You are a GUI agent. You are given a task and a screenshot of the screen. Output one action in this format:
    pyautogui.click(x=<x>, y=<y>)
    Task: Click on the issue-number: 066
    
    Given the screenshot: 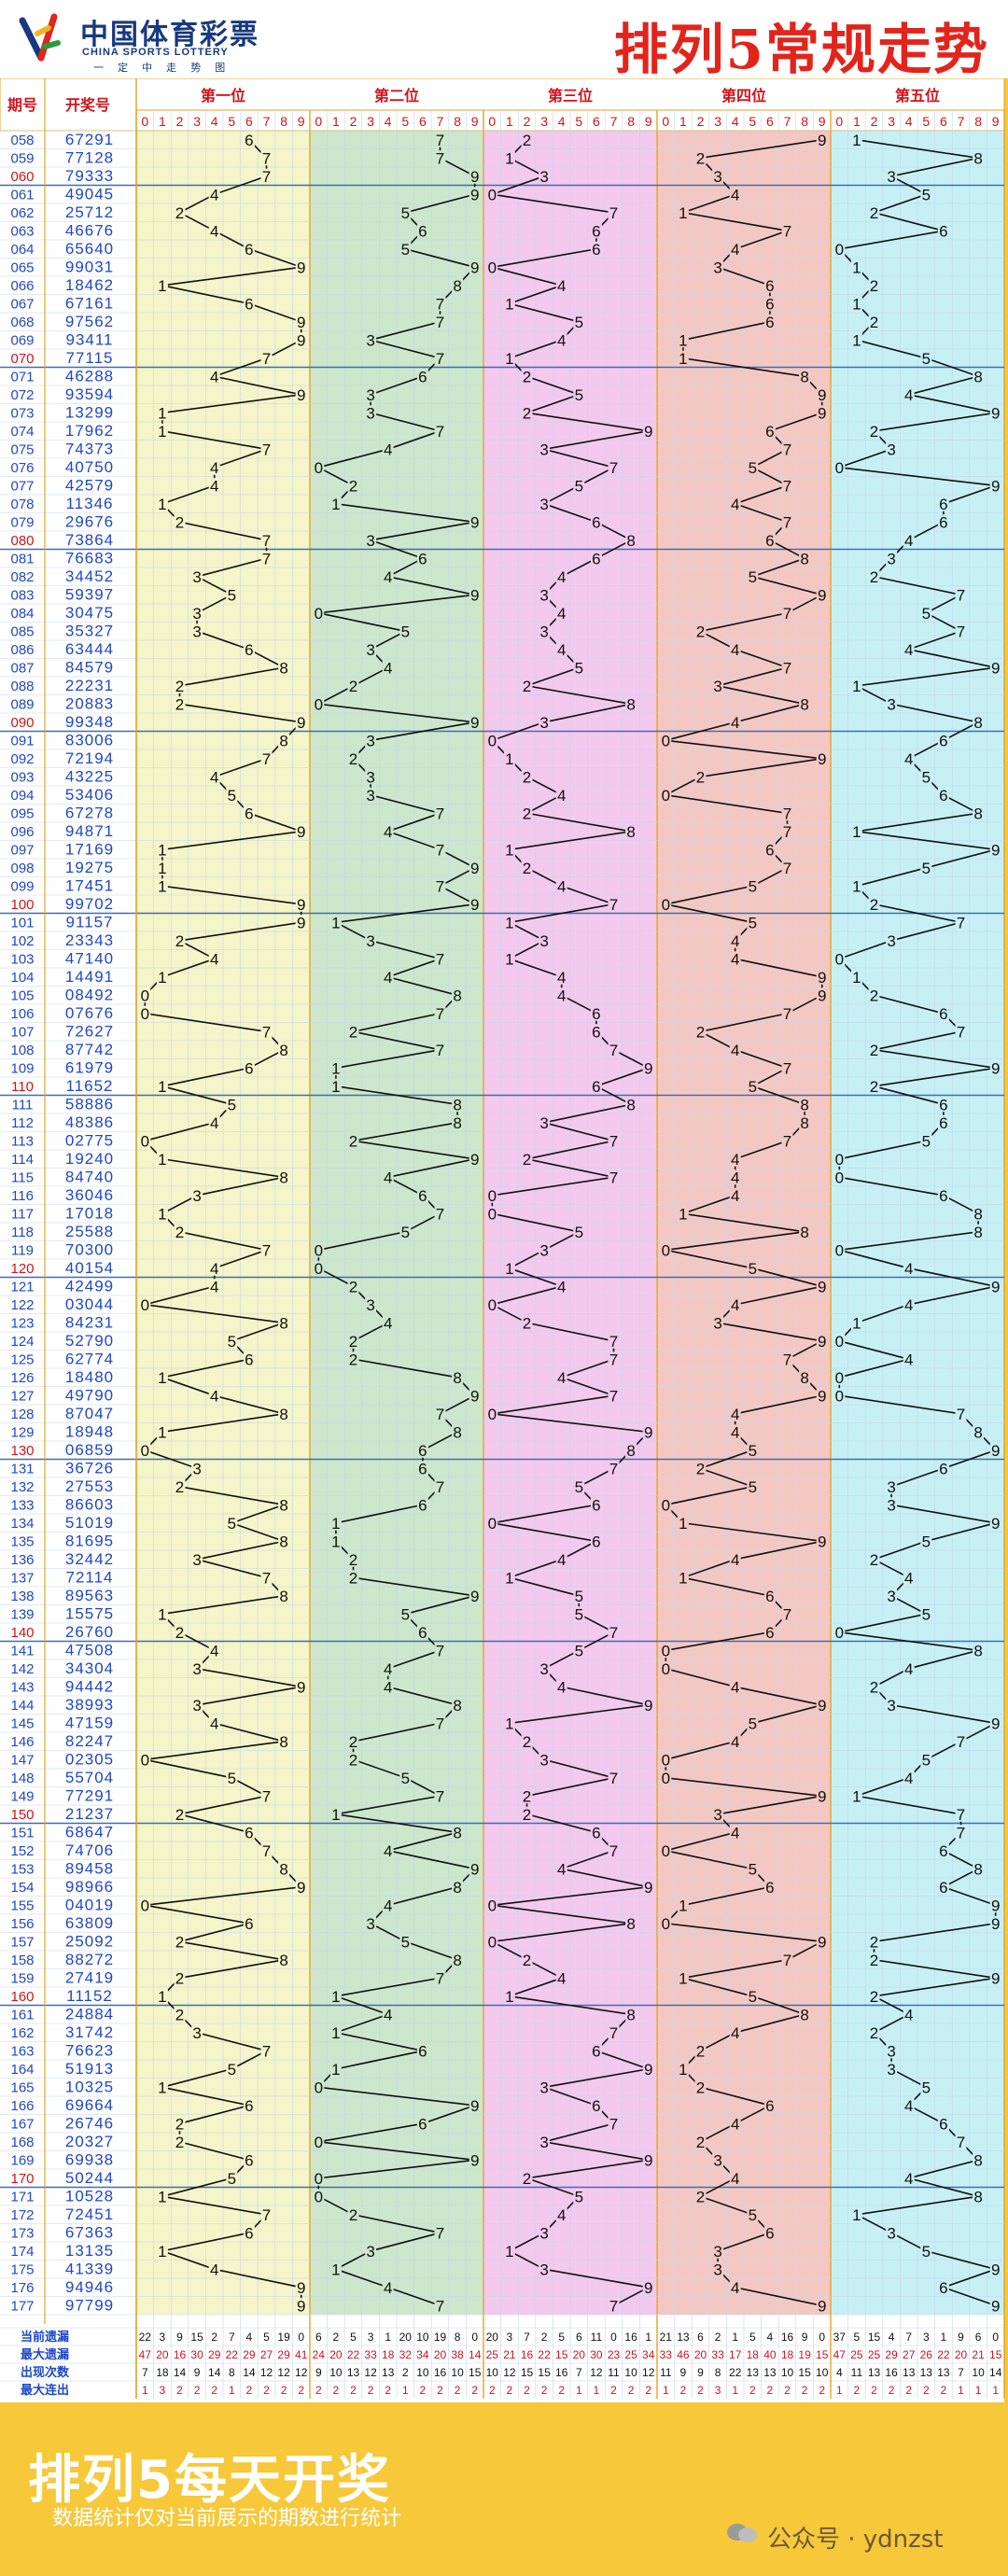 What is the action you would take?
    pyautogui.click(x=22, y=286)
    